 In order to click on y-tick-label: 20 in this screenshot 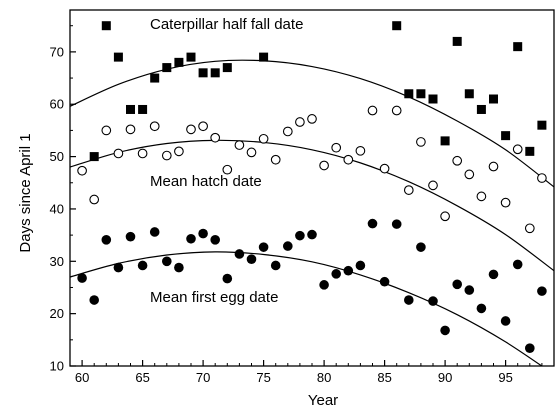, I will do `click(57, 313)`.